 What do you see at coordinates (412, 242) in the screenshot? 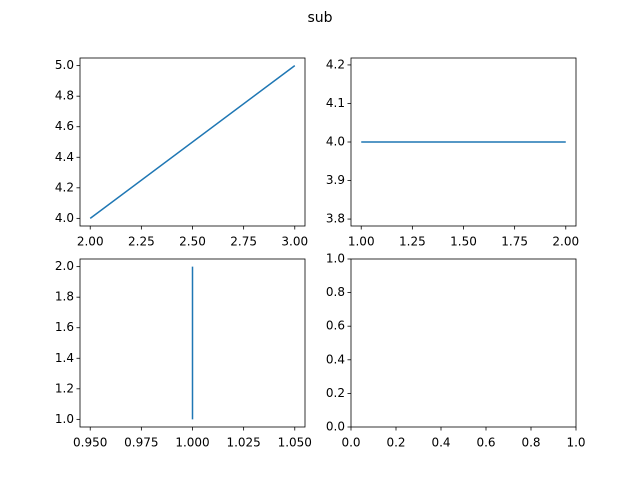
I see `x-tick-label: 1.25` at bounding box center [412, 242].